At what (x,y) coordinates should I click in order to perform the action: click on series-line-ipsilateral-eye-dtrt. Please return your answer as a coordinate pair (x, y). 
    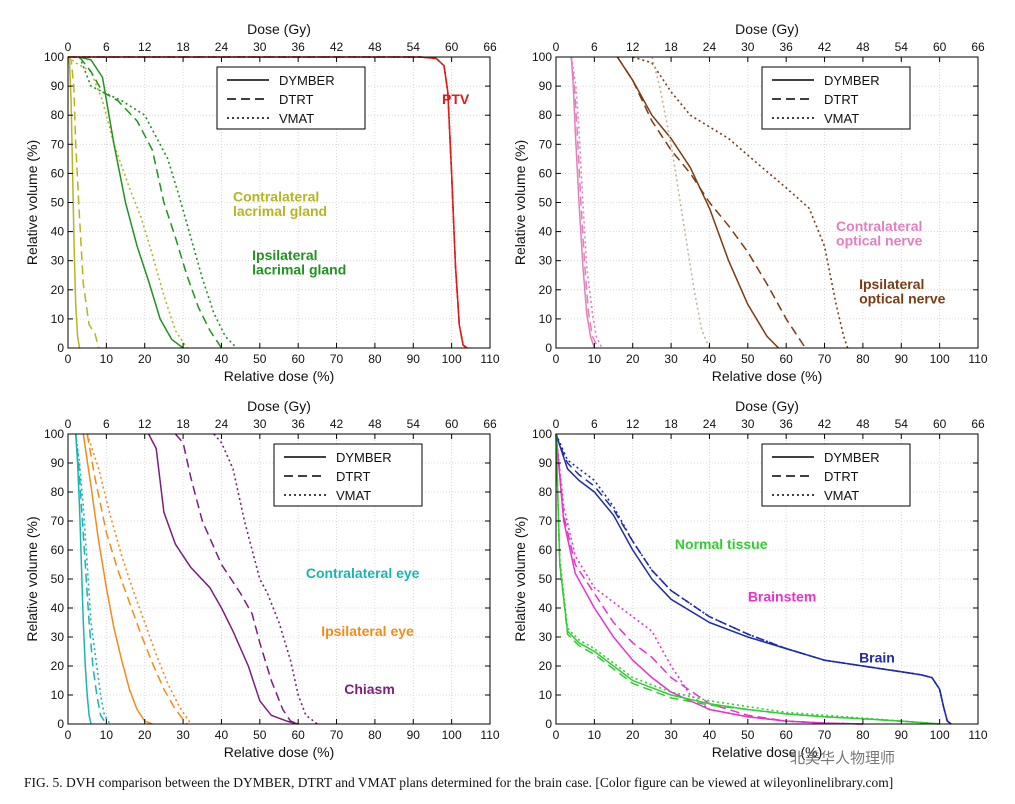
    Looking at the image, I should click on (137, 579).